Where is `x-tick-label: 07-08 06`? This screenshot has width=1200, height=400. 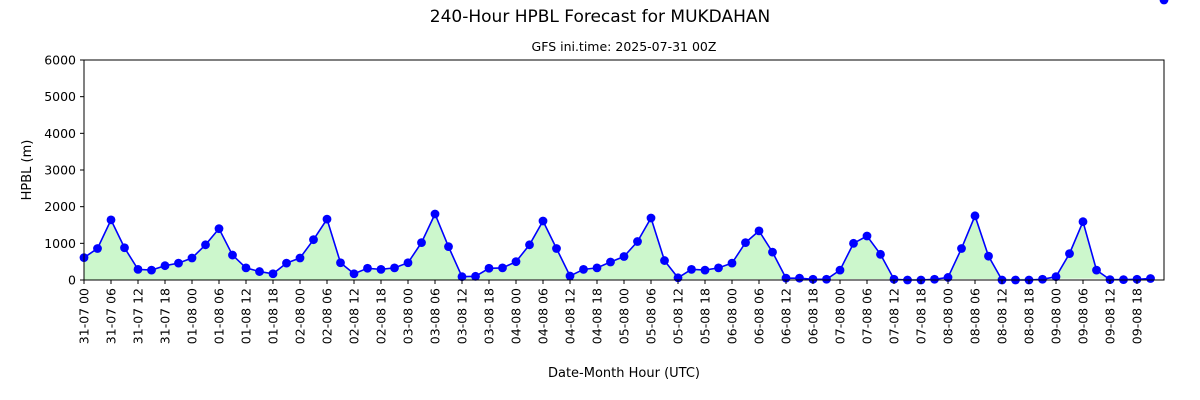
x-tick-label: 07-08 06 is located at coordinates (867, 316).